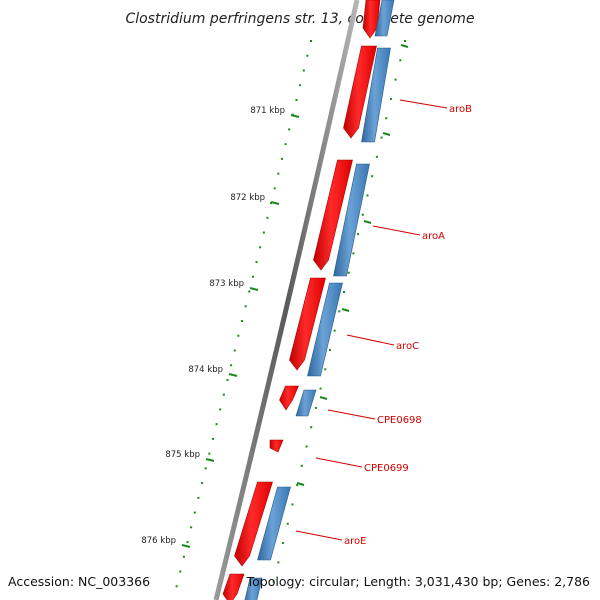  What do you see at coordinates (386, 468) in the screenshot?
I see `gene-label-cpe0699: CPE0699` at bounding box center [386, 468].